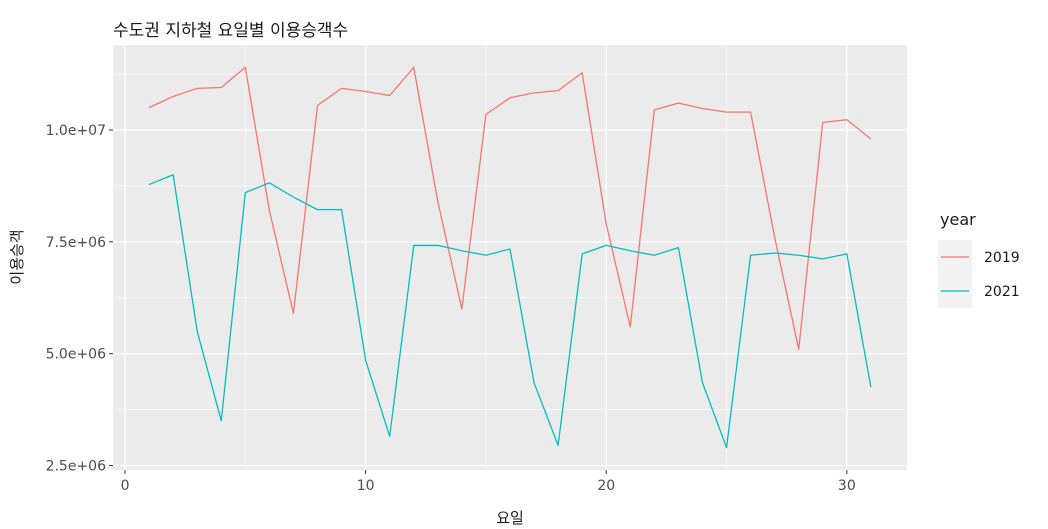  I want to click on legend-label-2021: 2021, so click(1002, 292).